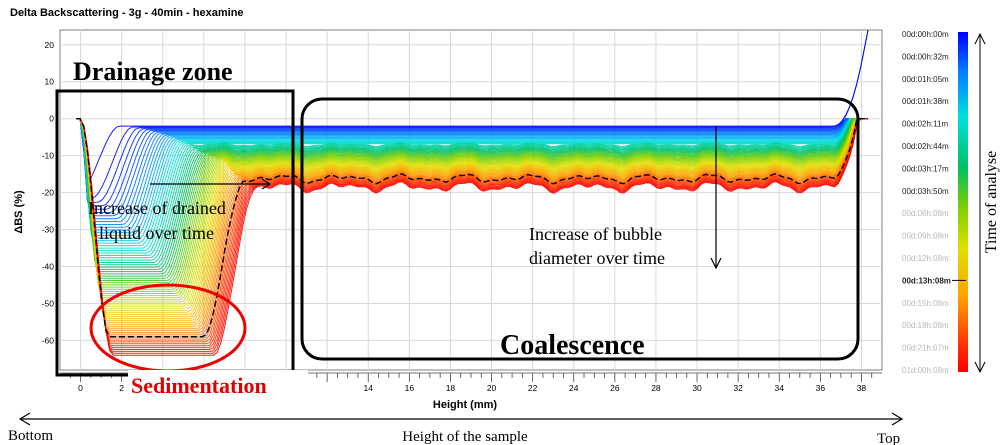  I want to click on top-label: Top, so click(888, 438).